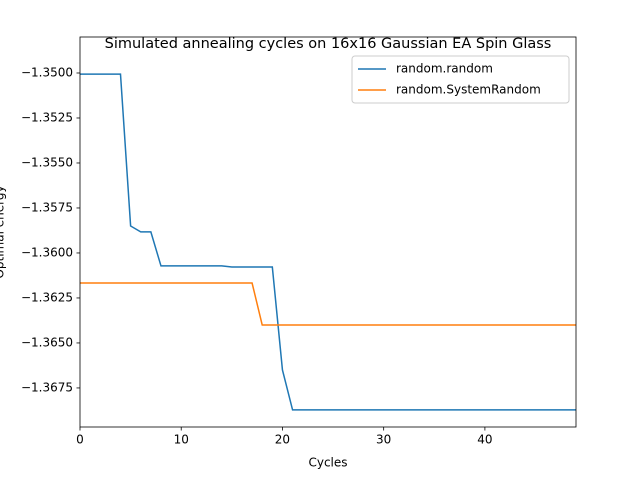 The image size is (640, 480). I want to click on x-tick-label: 30, so click(383, 440).